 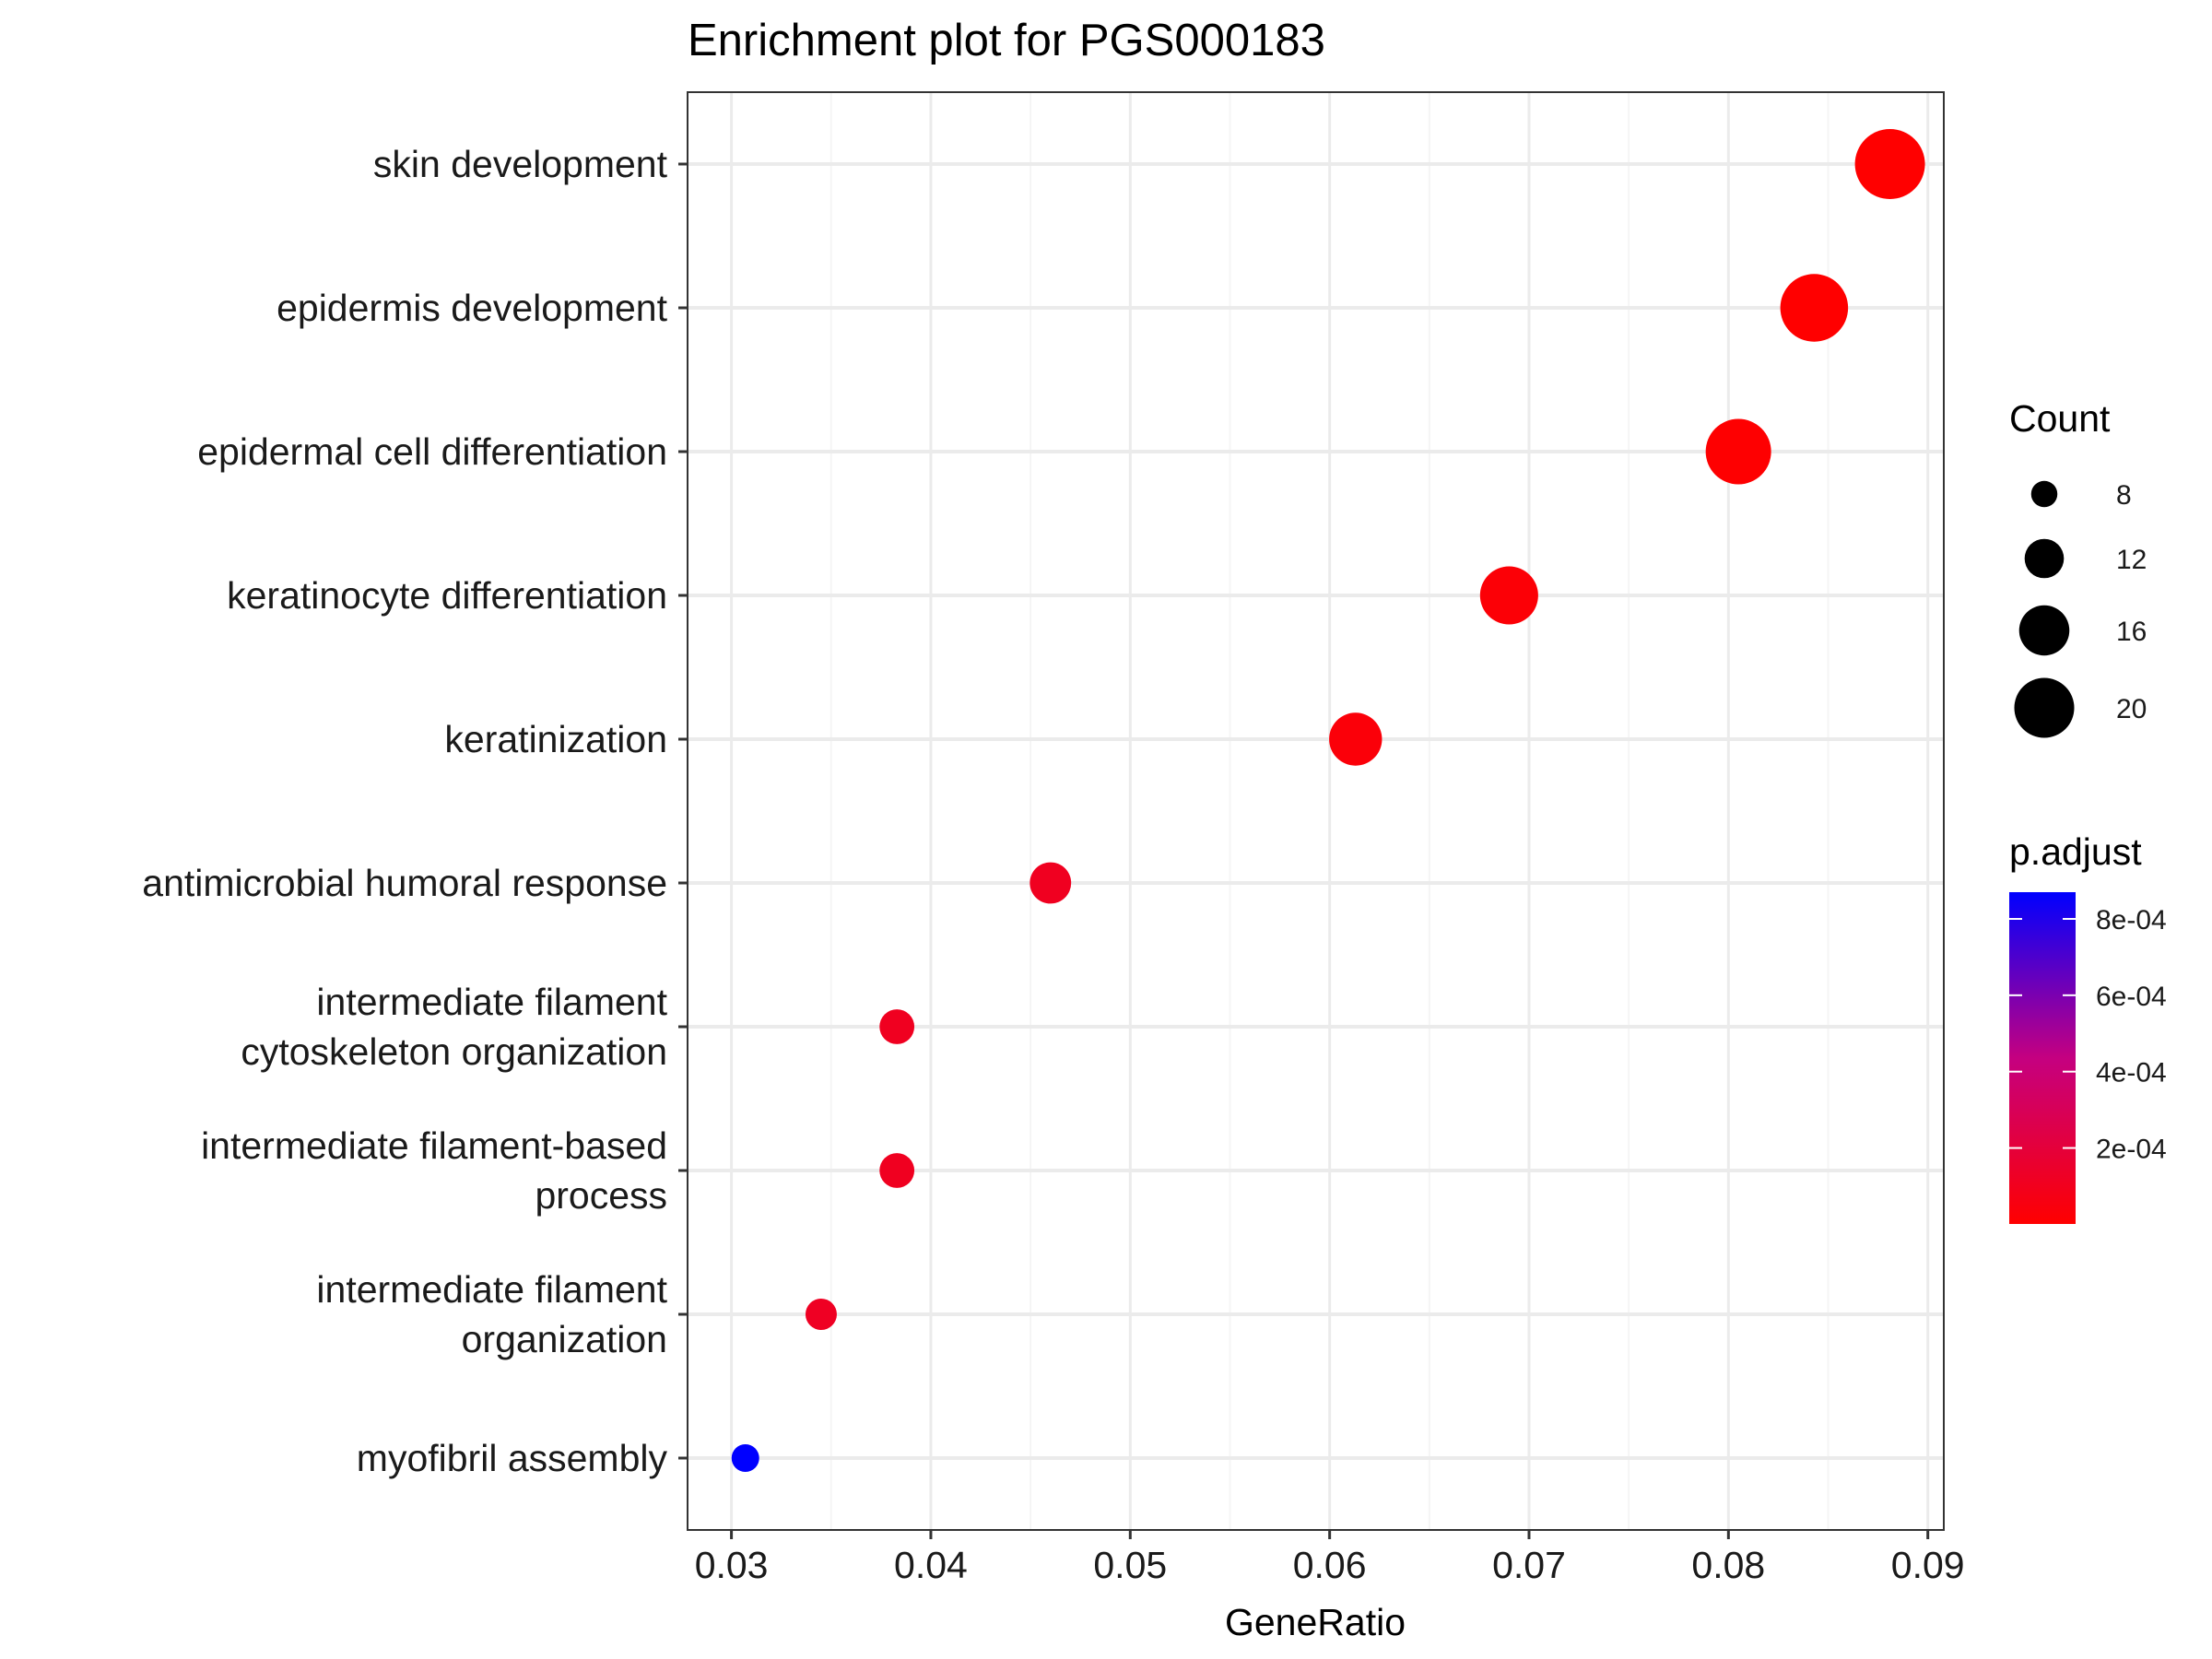 What do you see at coordinates (732, 1565) in the screenshot?
I see `x-tick-label: 0.03` at bounding box center [732, 1565].